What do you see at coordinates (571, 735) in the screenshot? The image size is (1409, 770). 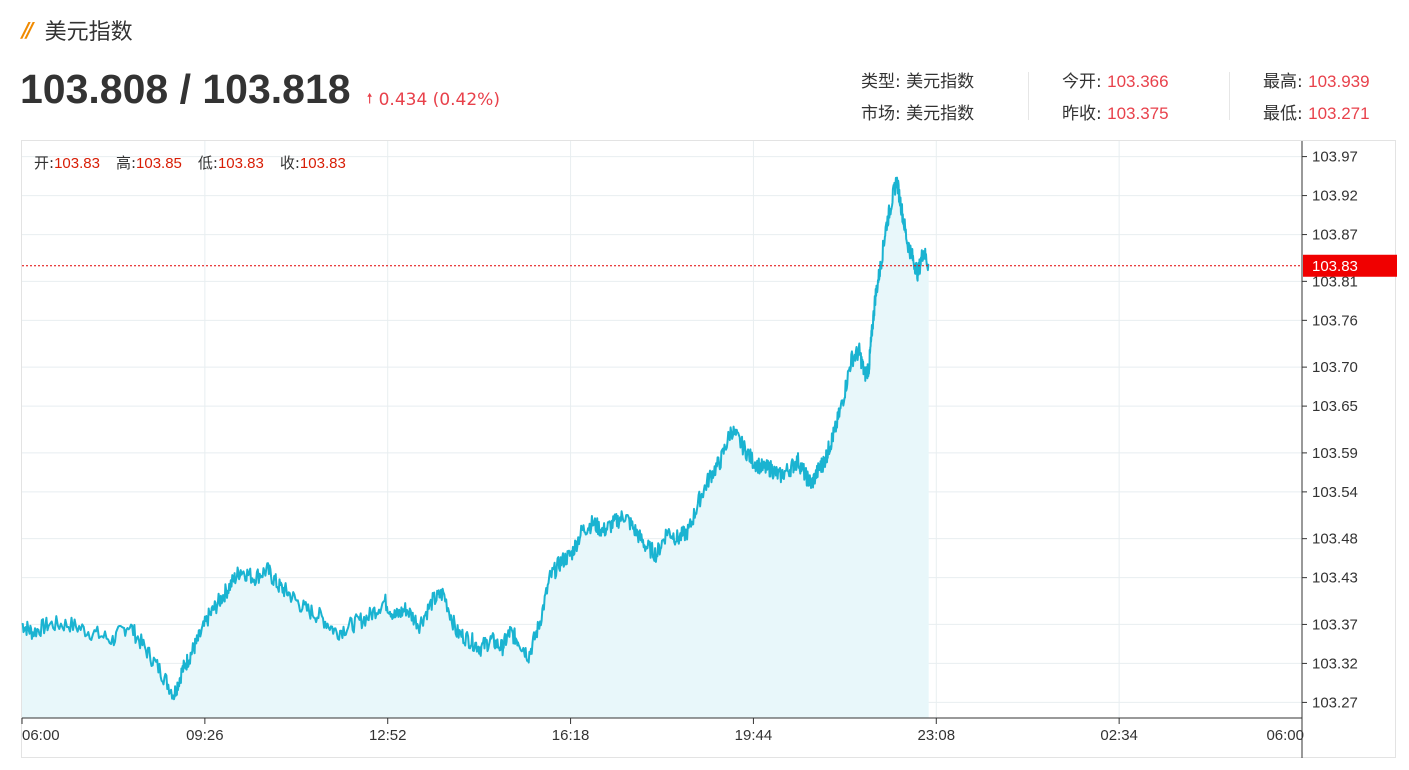 I see `x-tick-label: 16:18` at bounding box center [571, 735].